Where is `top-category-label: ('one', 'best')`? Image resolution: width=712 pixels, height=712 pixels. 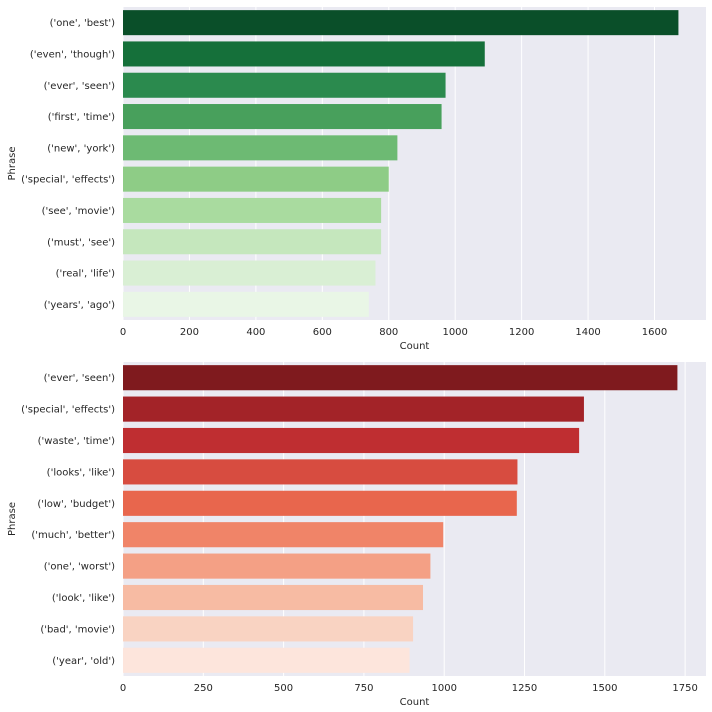 top-category-label: ('one', 'best') is located at coordinates (82, 23).